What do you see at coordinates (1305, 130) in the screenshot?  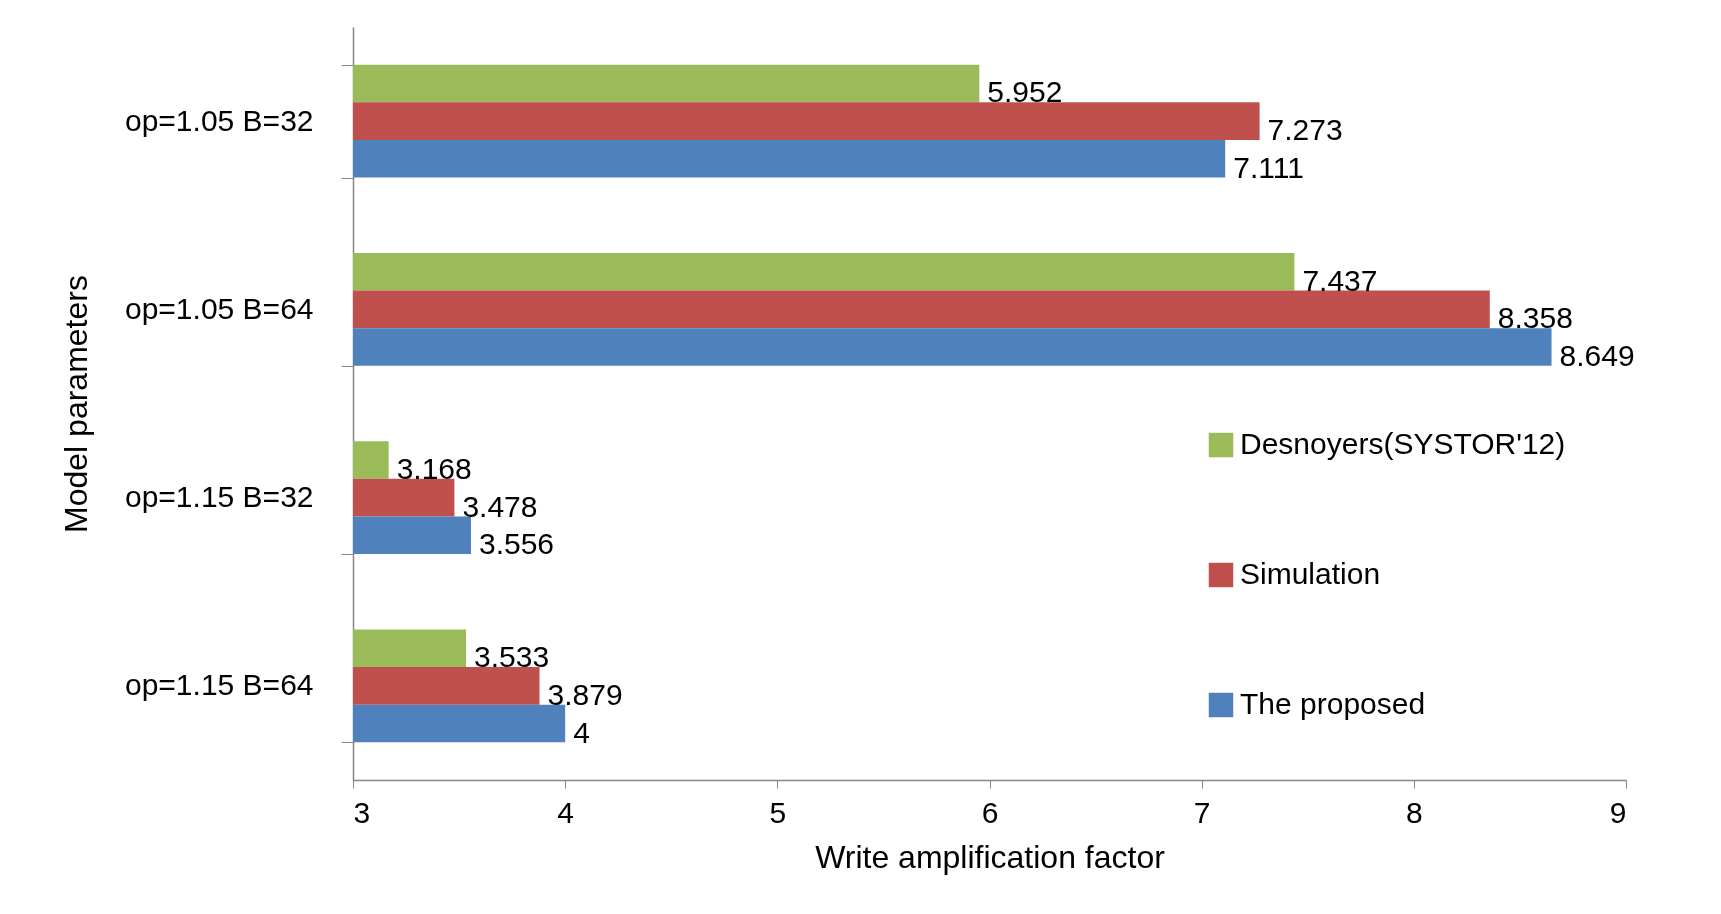 I see `data-label: 7.273` at bounding box center [1305, 130].